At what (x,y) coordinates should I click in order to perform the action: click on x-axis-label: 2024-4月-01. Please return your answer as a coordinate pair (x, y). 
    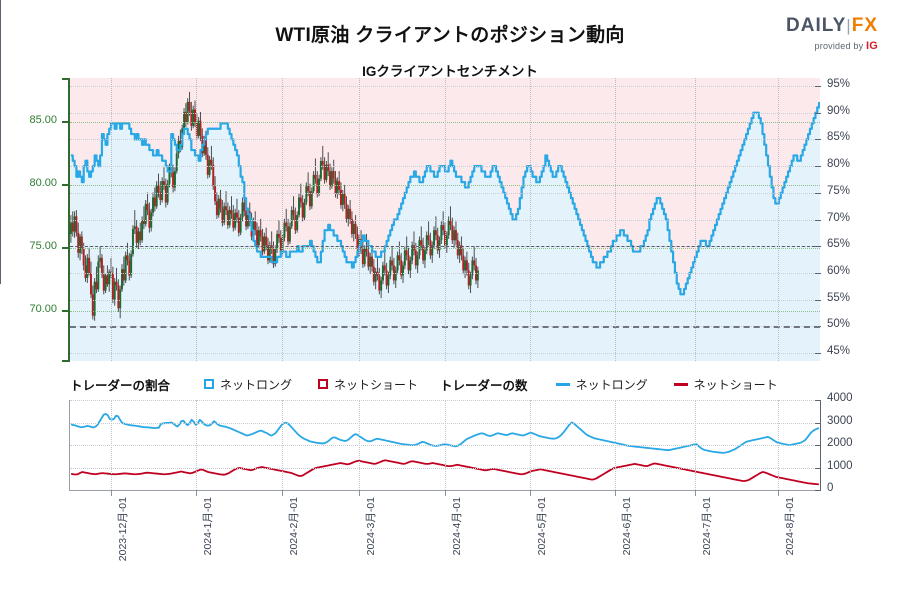
    Looking at the image, I should click on (457, 526).